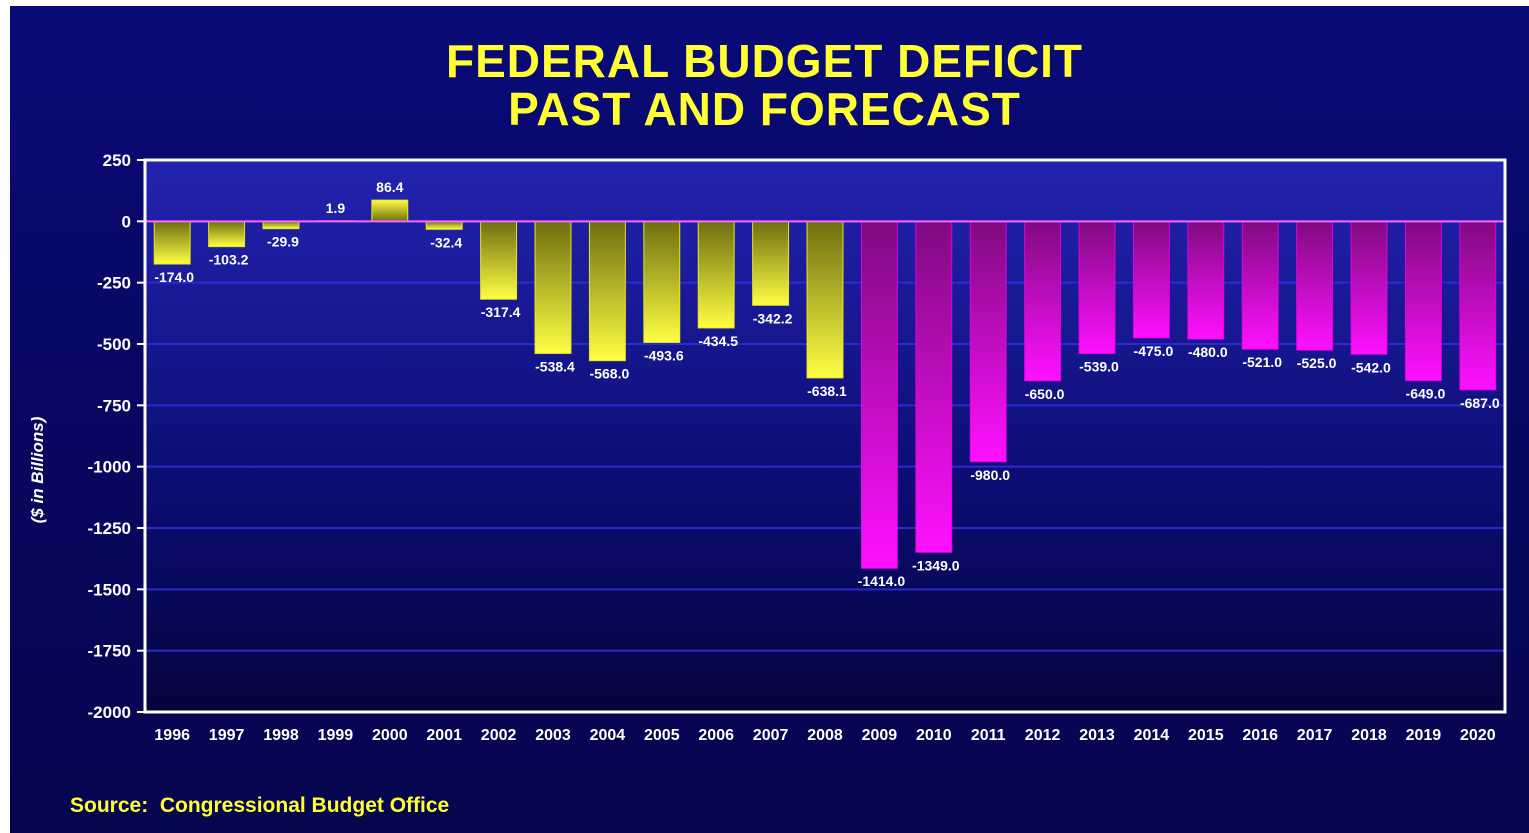  I want to click on x-tick-label: 2011, so click(988, 735).